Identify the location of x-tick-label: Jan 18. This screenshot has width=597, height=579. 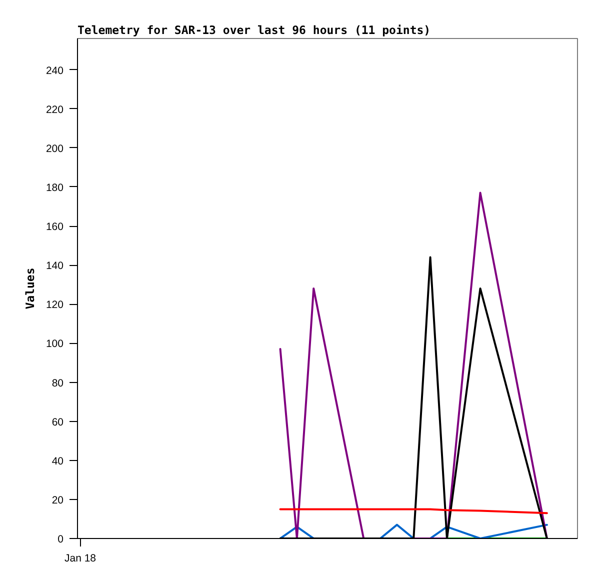
(80, 558).